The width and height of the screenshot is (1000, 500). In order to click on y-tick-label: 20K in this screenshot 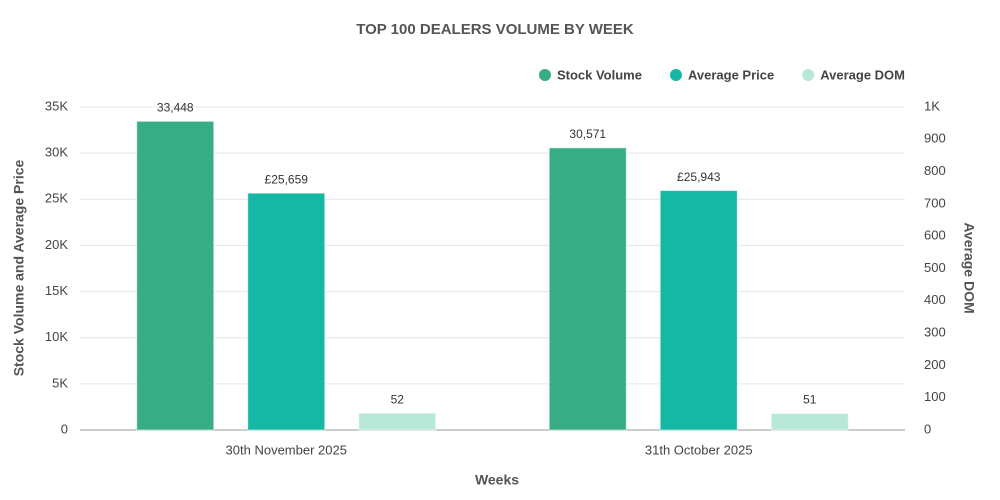, I will do `click(56, 244)`.